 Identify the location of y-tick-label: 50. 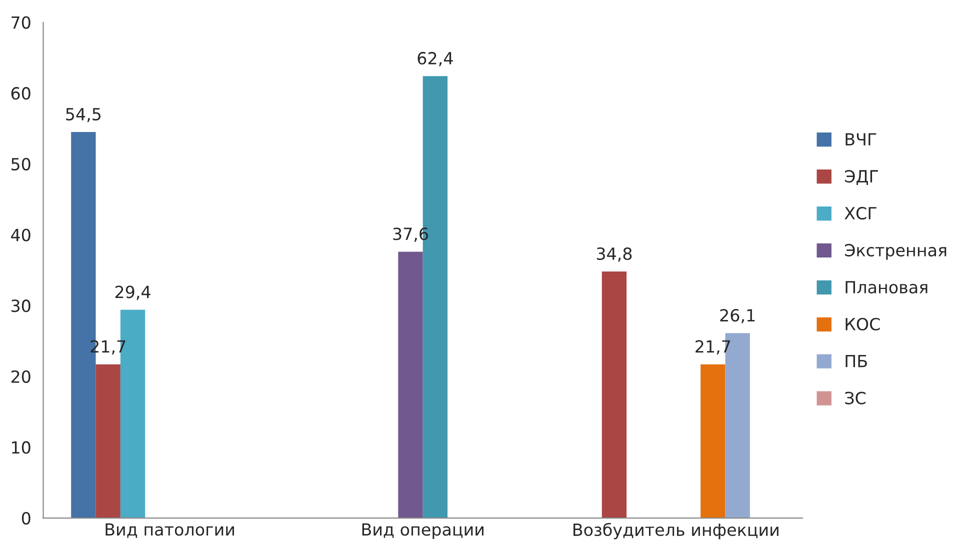
(21, 164).